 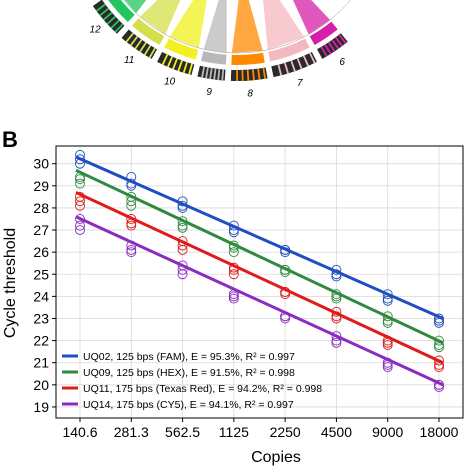 What do you see at coordinates (300, 83) in the screenshot?
I see `chromosome-label: 7` at bounding box center [300, 83].